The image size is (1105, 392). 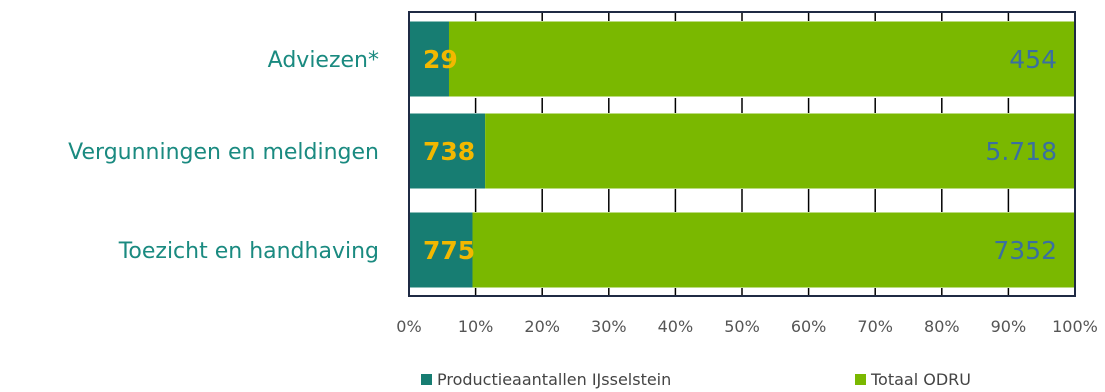 What do you see at coordinates (476, 326) in the screenshot?
I see `x-tick-label: 10%` at bounding box center [476, 326].